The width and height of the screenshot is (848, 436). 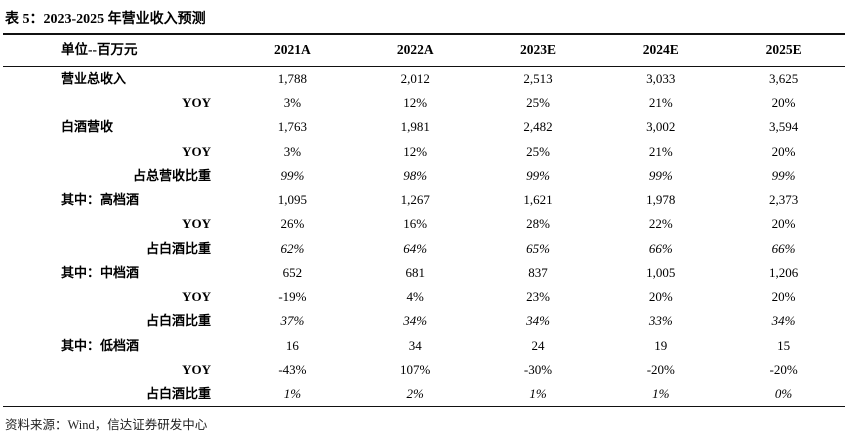 I want to click on table-row: 占白酒比重 62% 64% 65% 66% 66%, so click(x=424, y=249).